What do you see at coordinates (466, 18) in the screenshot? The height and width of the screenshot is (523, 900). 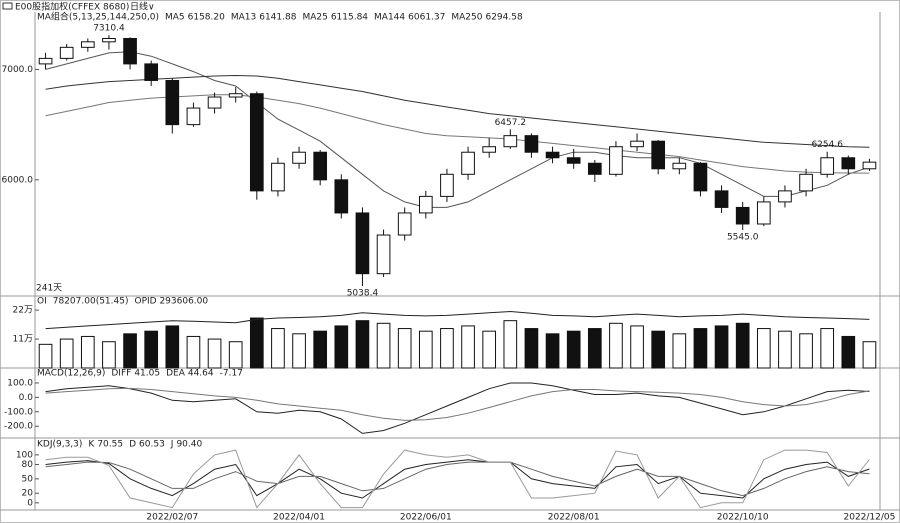 I see `legend-text: MA250` at bounding box center [466, 18].